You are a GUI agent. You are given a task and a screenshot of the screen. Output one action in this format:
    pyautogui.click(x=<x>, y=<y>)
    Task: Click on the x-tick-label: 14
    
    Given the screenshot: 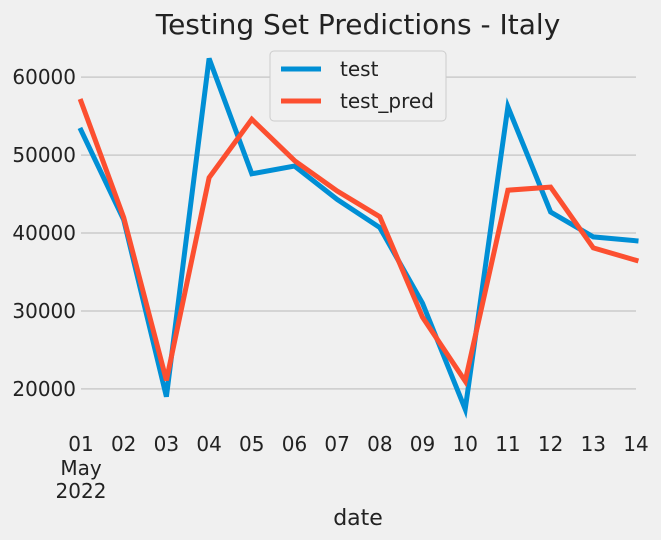 What is the action you would take?
    pyautogui.click(x=635, y=444)
    